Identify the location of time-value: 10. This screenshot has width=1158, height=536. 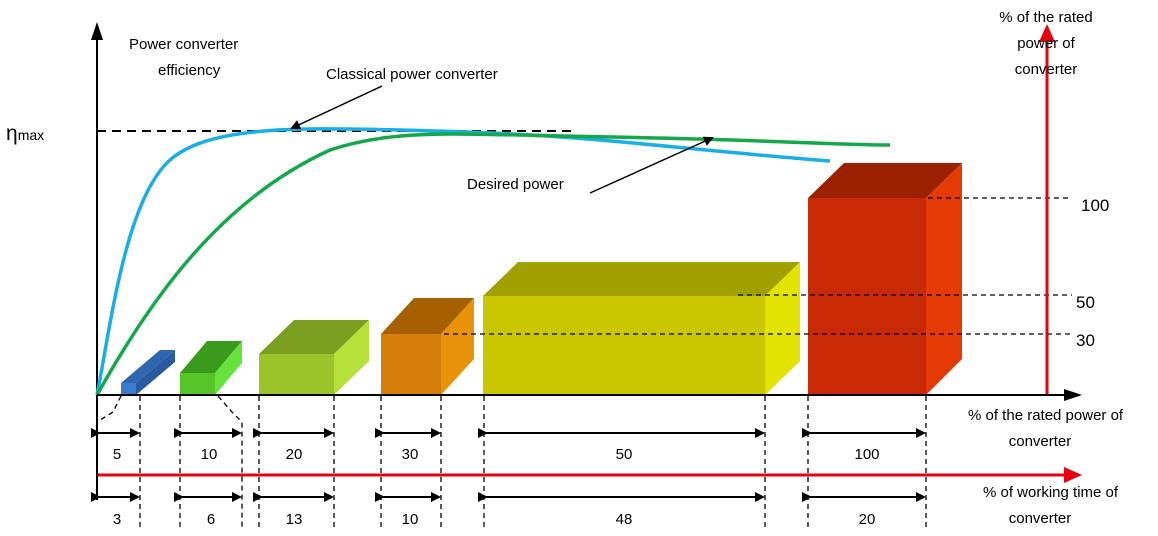
(410, 519).